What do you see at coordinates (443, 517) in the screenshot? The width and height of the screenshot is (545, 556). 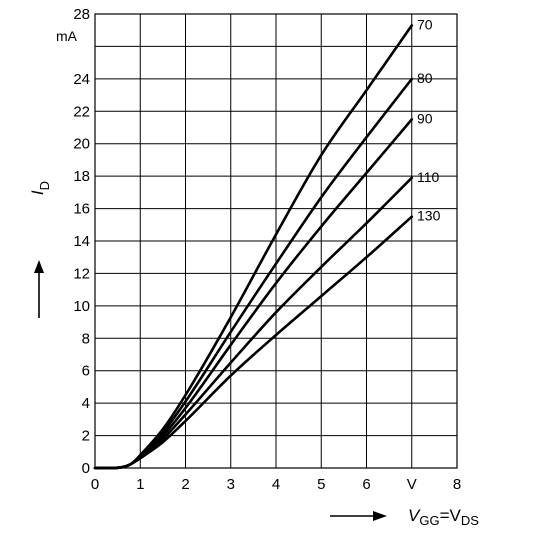 I see `x-axis-label: VGG=VDS` at bounding box center [443, 517].